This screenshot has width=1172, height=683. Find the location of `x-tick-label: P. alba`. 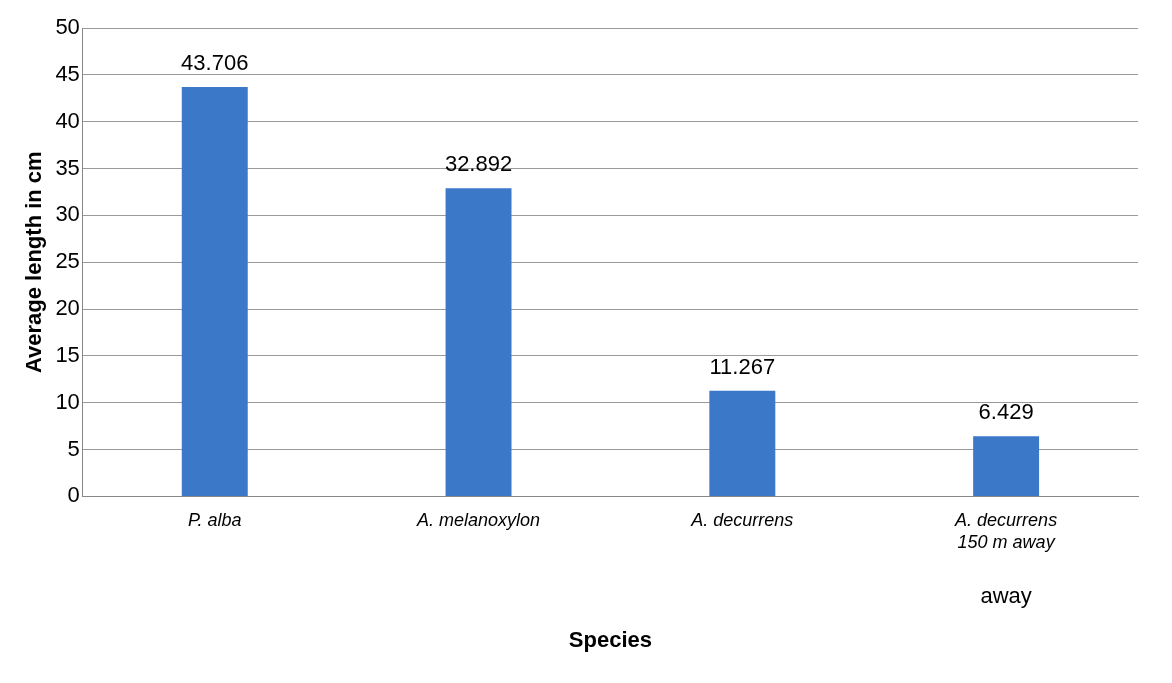

x-tick-label: P. alba is located at coordinates (214, 520).